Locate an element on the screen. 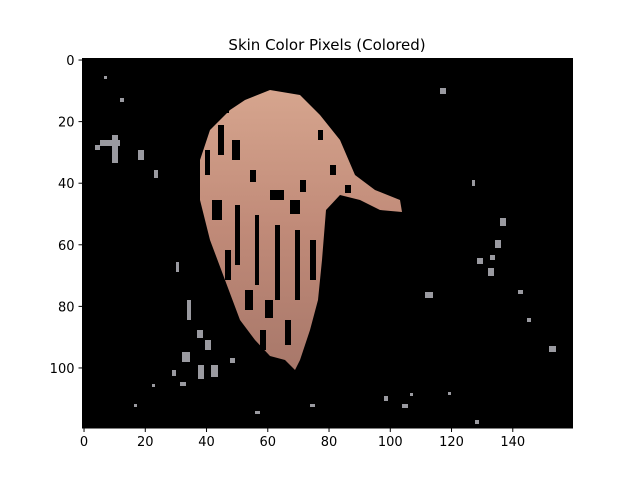  y-tick-label: 20 is located at coordinates (66, 123).